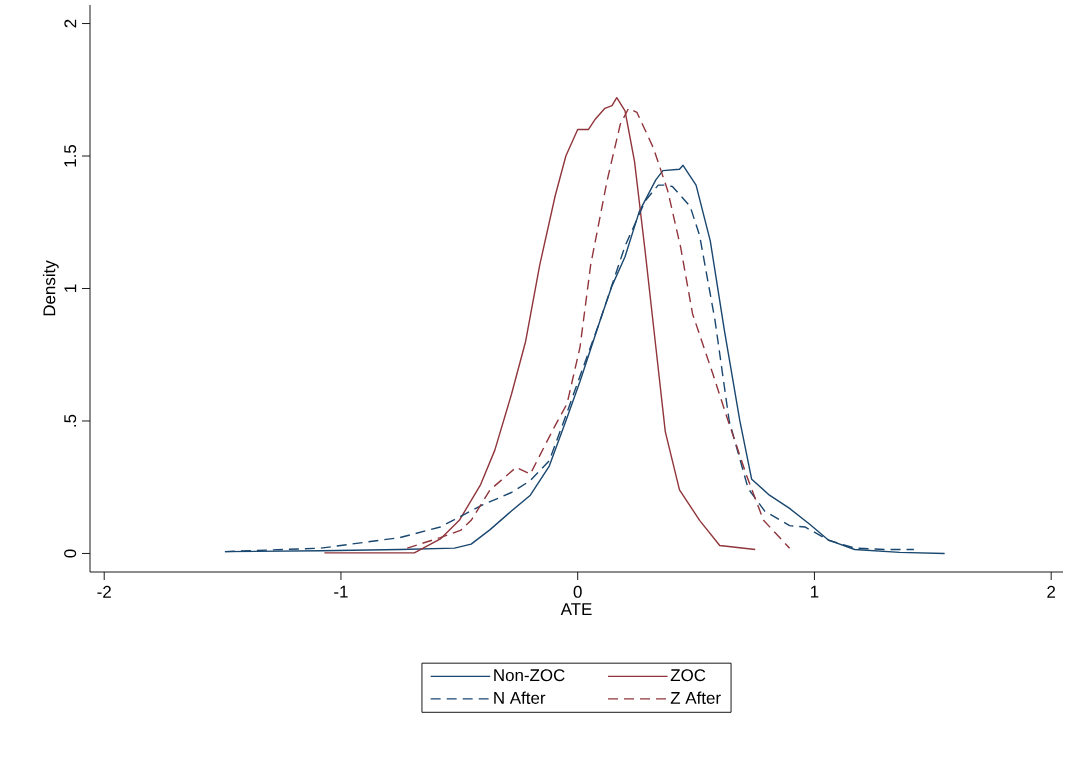 This screenshot has width=1065, height=757. What do you see at coordinates (70, 155) in the screenshot?
I see `y-tick-label: 1.5` at bounding box center [70, 155].